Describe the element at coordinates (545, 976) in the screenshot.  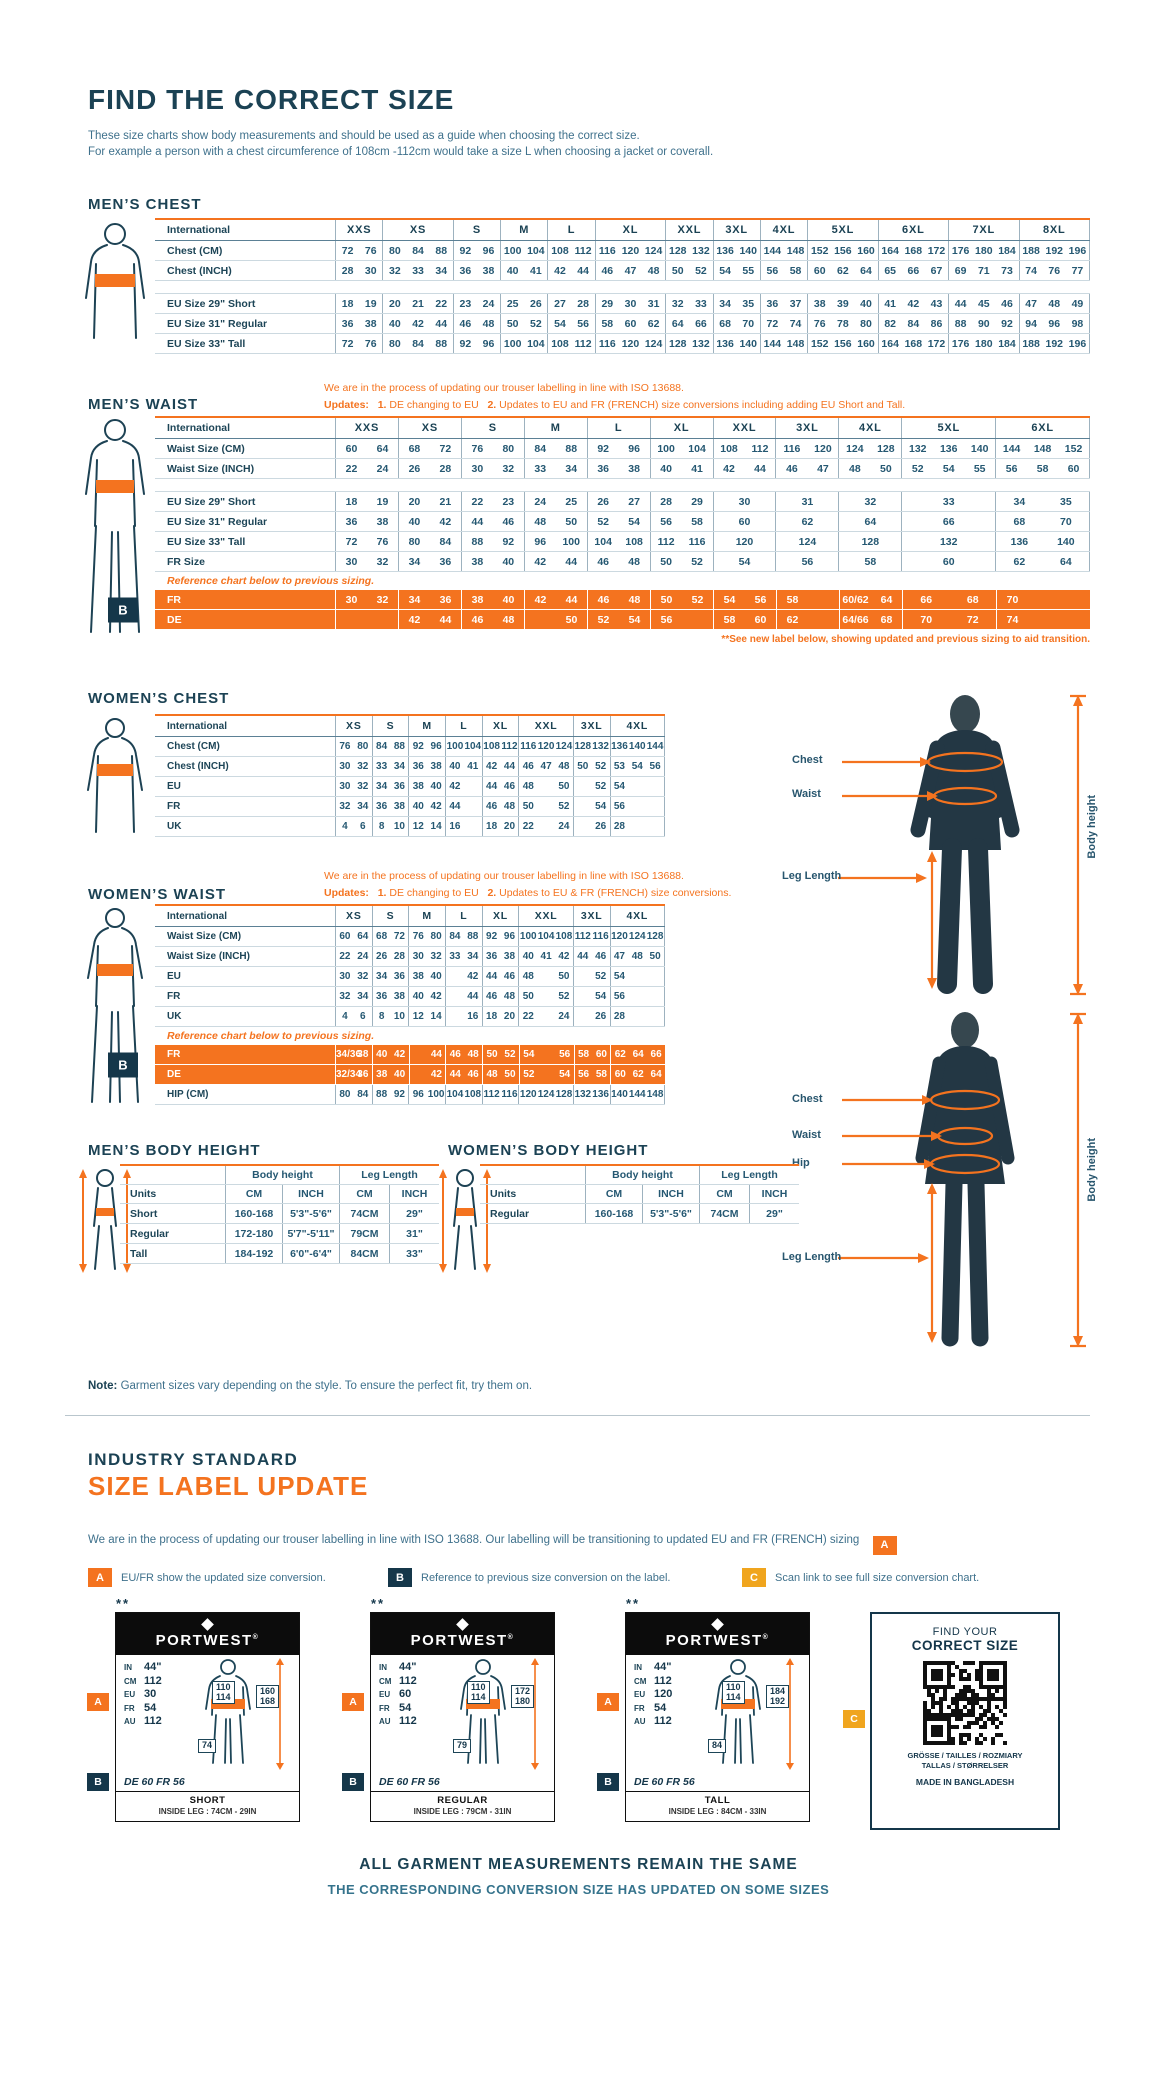
I see `size-group: 48 50` at that location.